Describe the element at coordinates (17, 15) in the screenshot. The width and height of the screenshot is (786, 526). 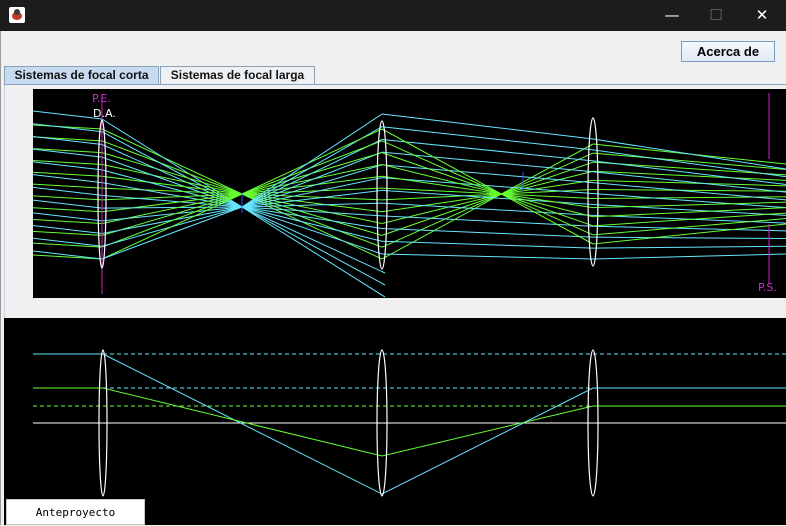
I see `app-icon` at that location.